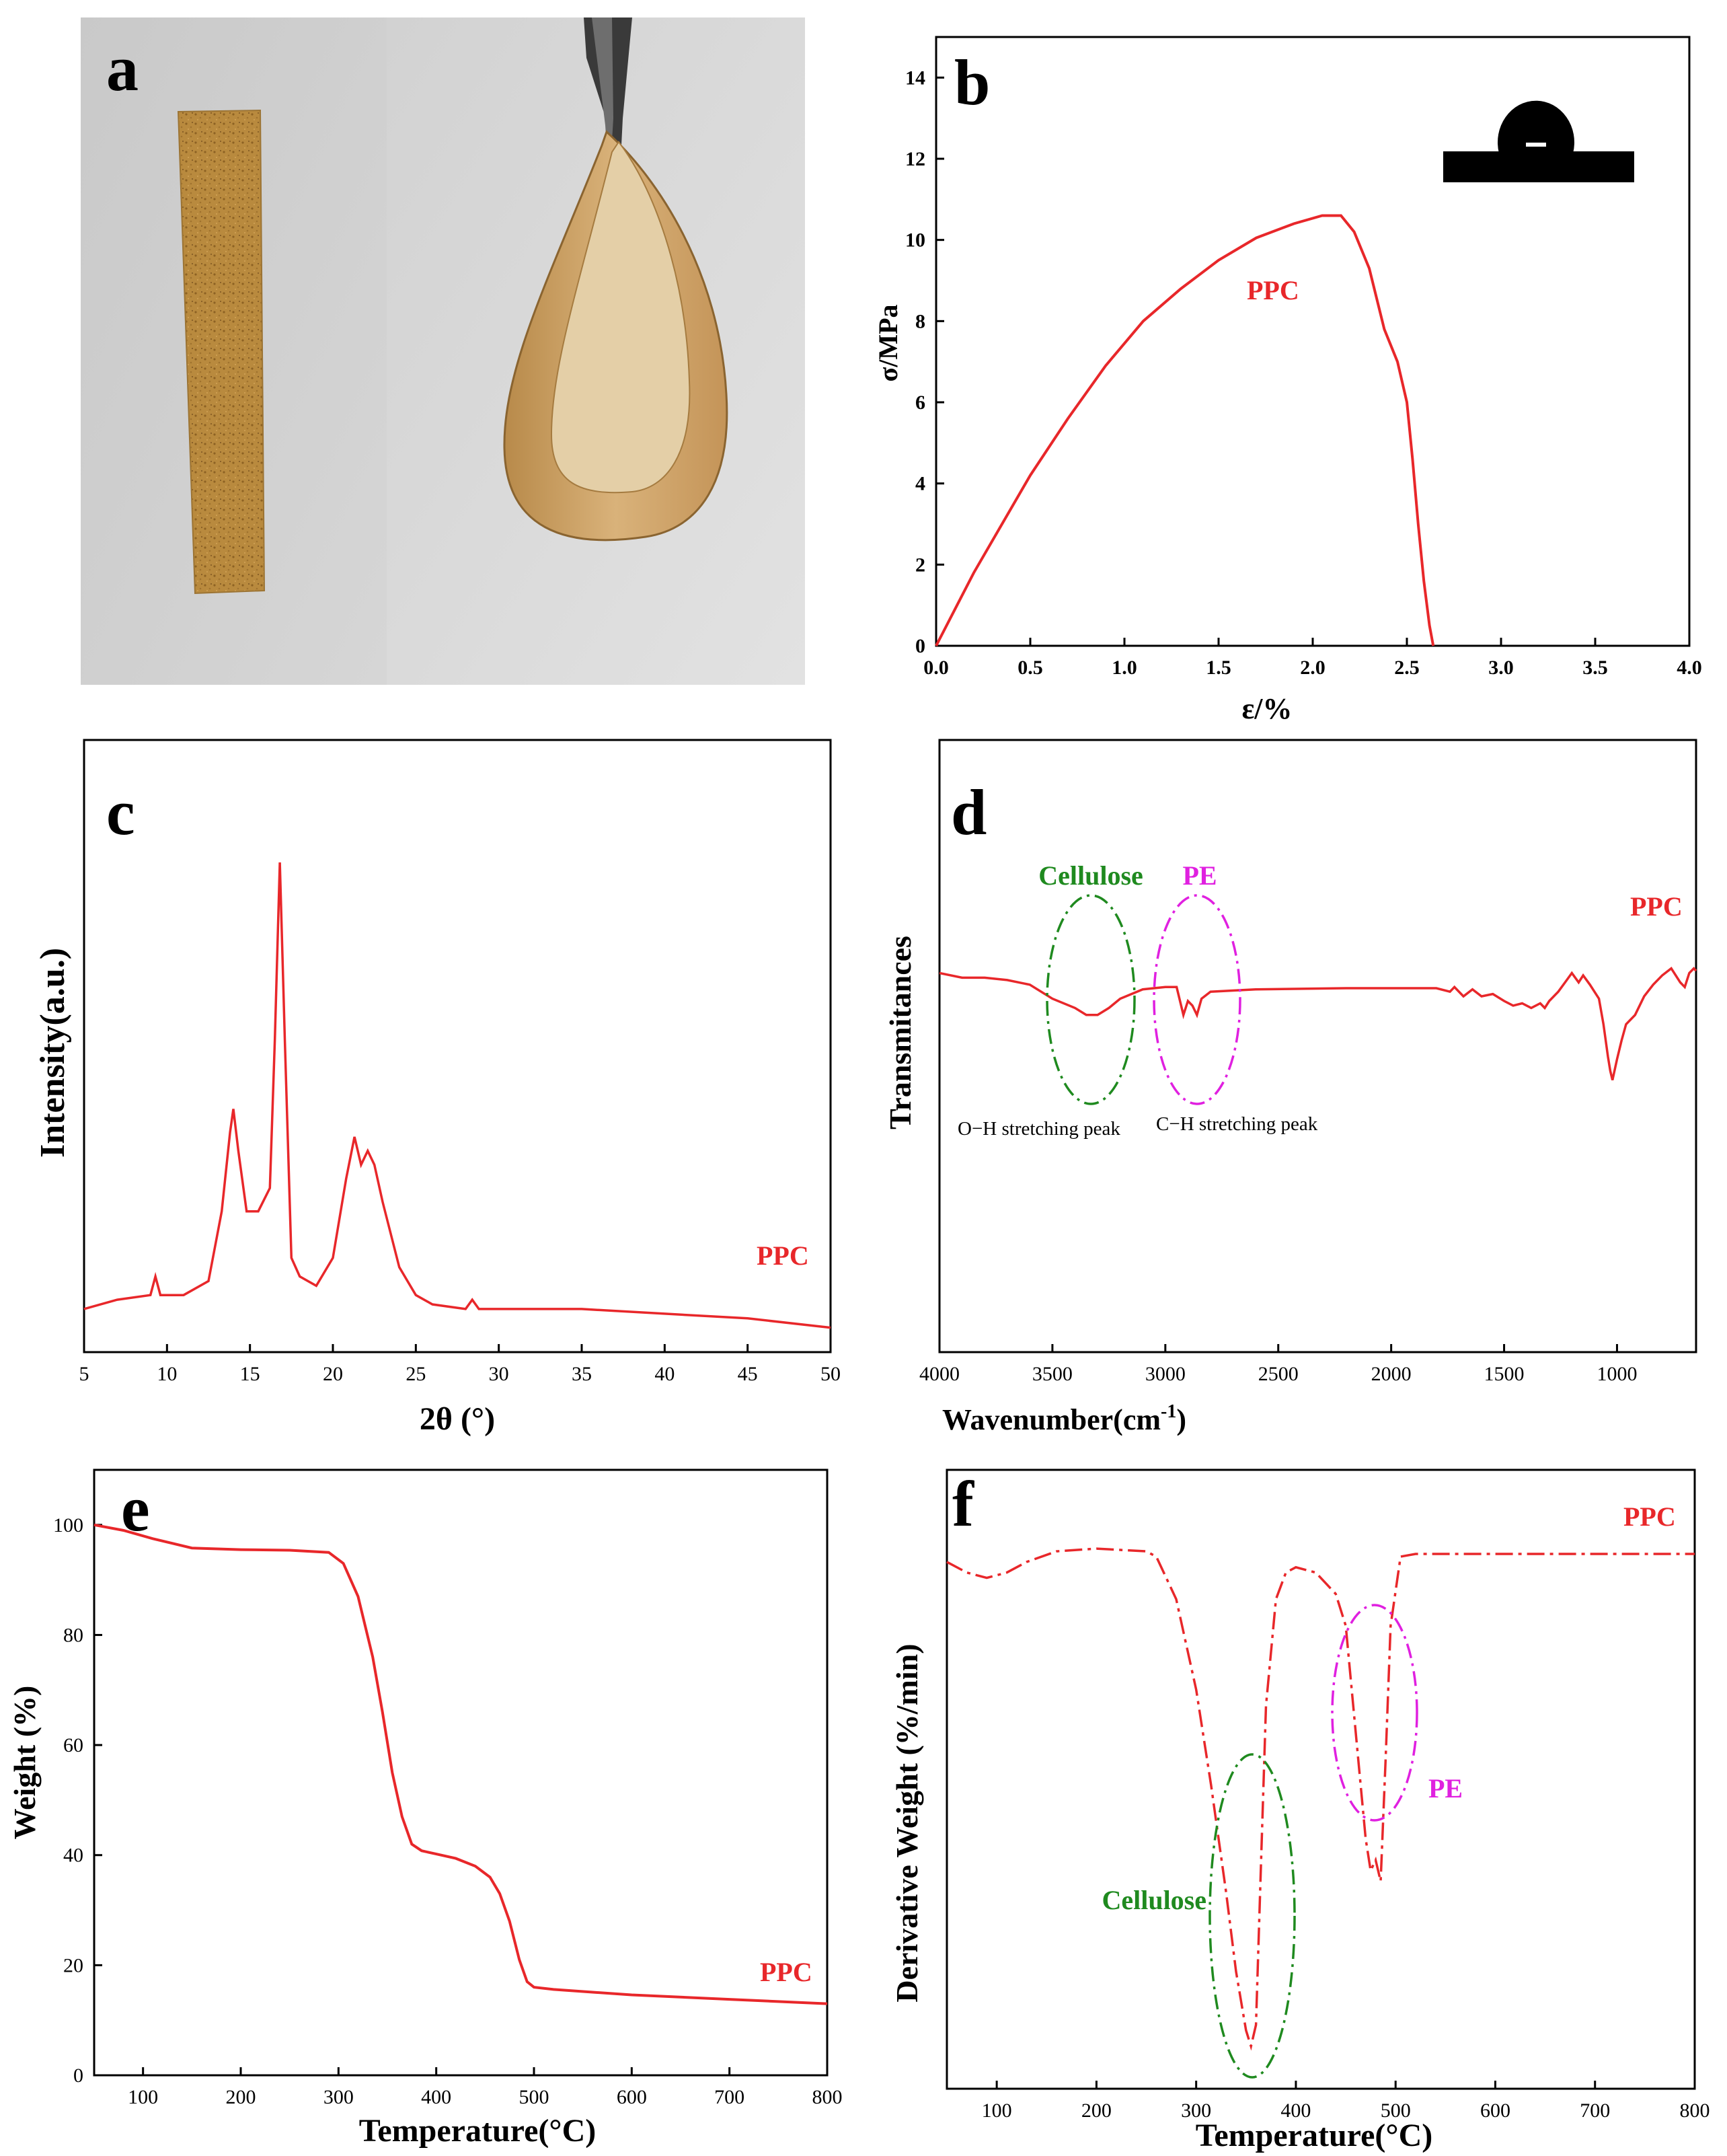 Image resolution: width=1727 pixels, height=2156 pixels. Describe the element at coordinates (1391, 1374) in the screenshot. I see `x-tick-label: 2000` at that location.